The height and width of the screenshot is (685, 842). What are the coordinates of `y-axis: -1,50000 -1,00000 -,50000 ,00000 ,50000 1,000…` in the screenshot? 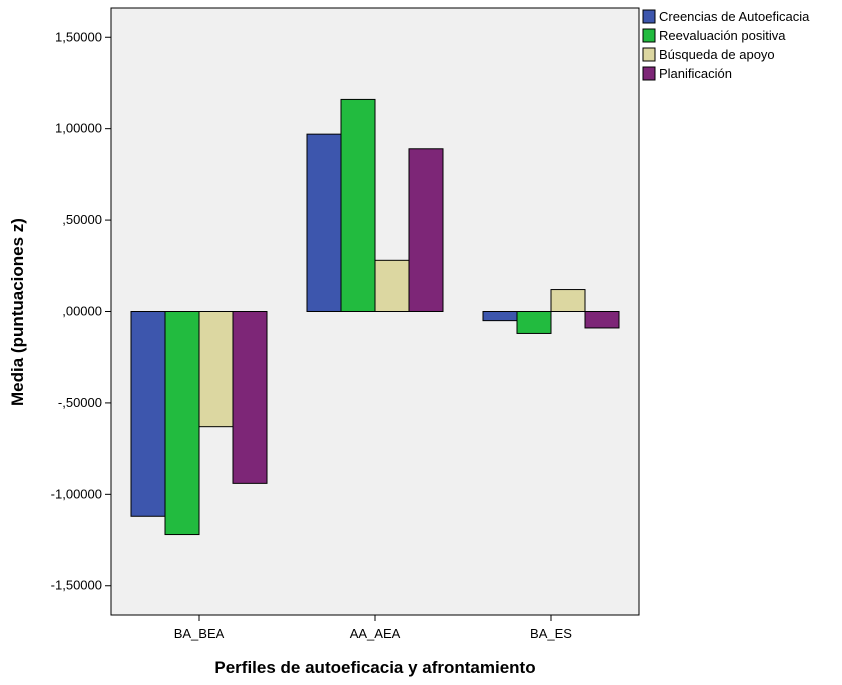 It's located at (81, 311).